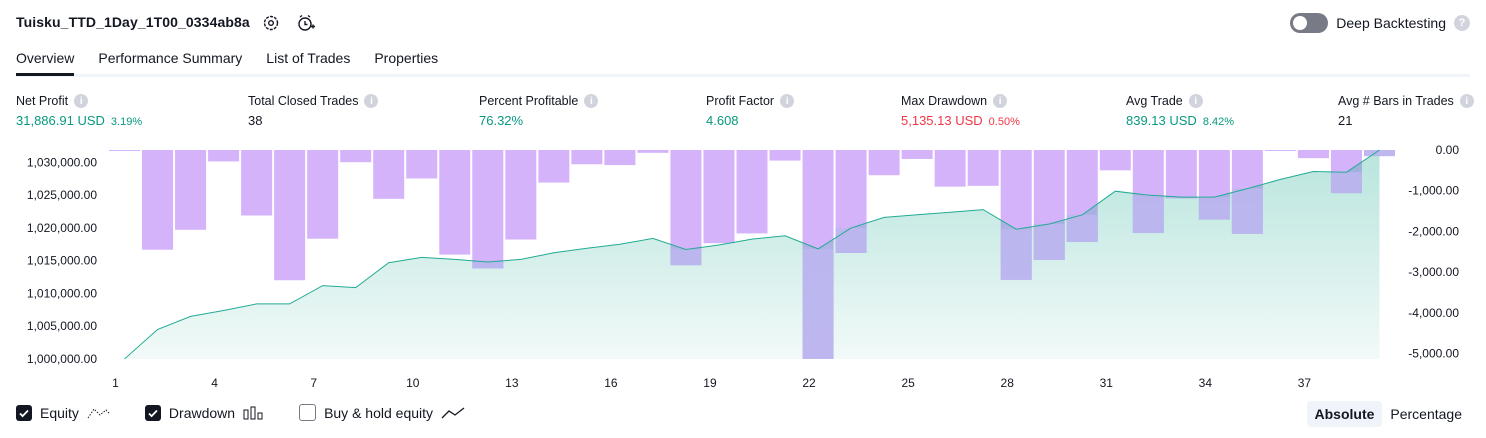  What do you see at coordinates (255, 120) in the screenshot?
I see `metric-value: 38` at bounding box center [255, 120].